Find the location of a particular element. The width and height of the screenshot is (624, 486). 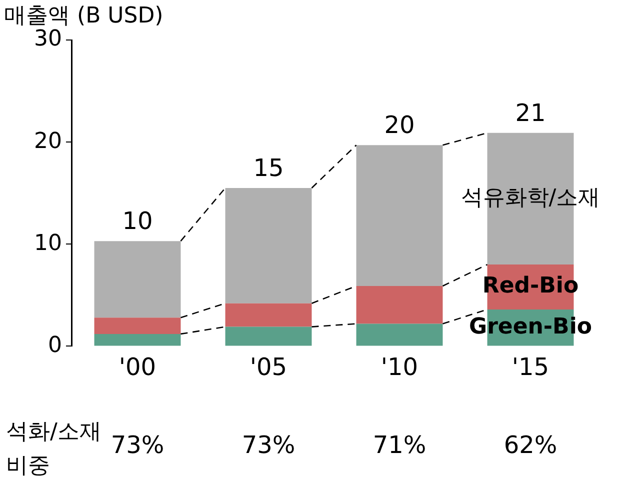

text: 71% is located at coordinates (399, 445).